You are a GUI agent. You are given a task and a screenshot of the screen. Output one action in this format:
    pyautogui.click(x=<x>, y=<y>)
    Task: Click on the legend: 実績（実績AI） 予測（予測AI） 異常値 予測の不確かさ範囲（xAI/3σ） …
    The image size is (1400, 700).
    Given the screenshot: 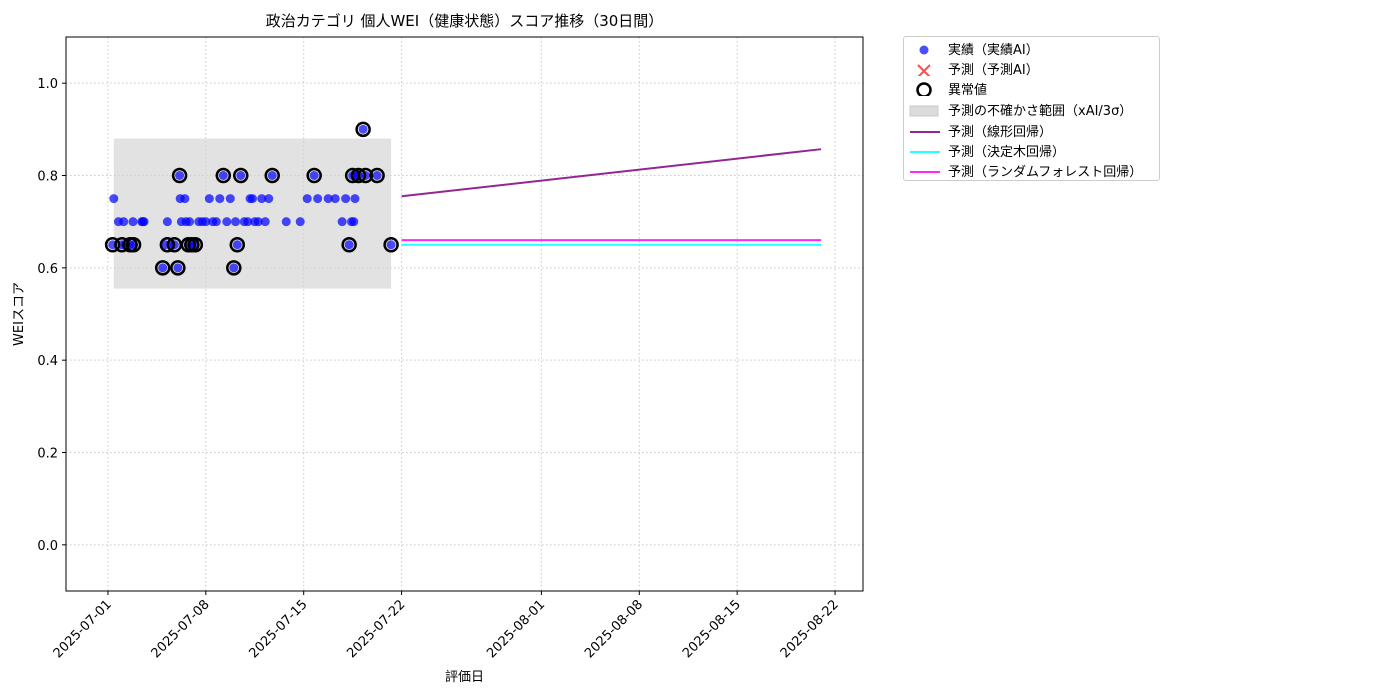 What is the action you would take?
    pyautogui.click(x=1031, y=108)
    